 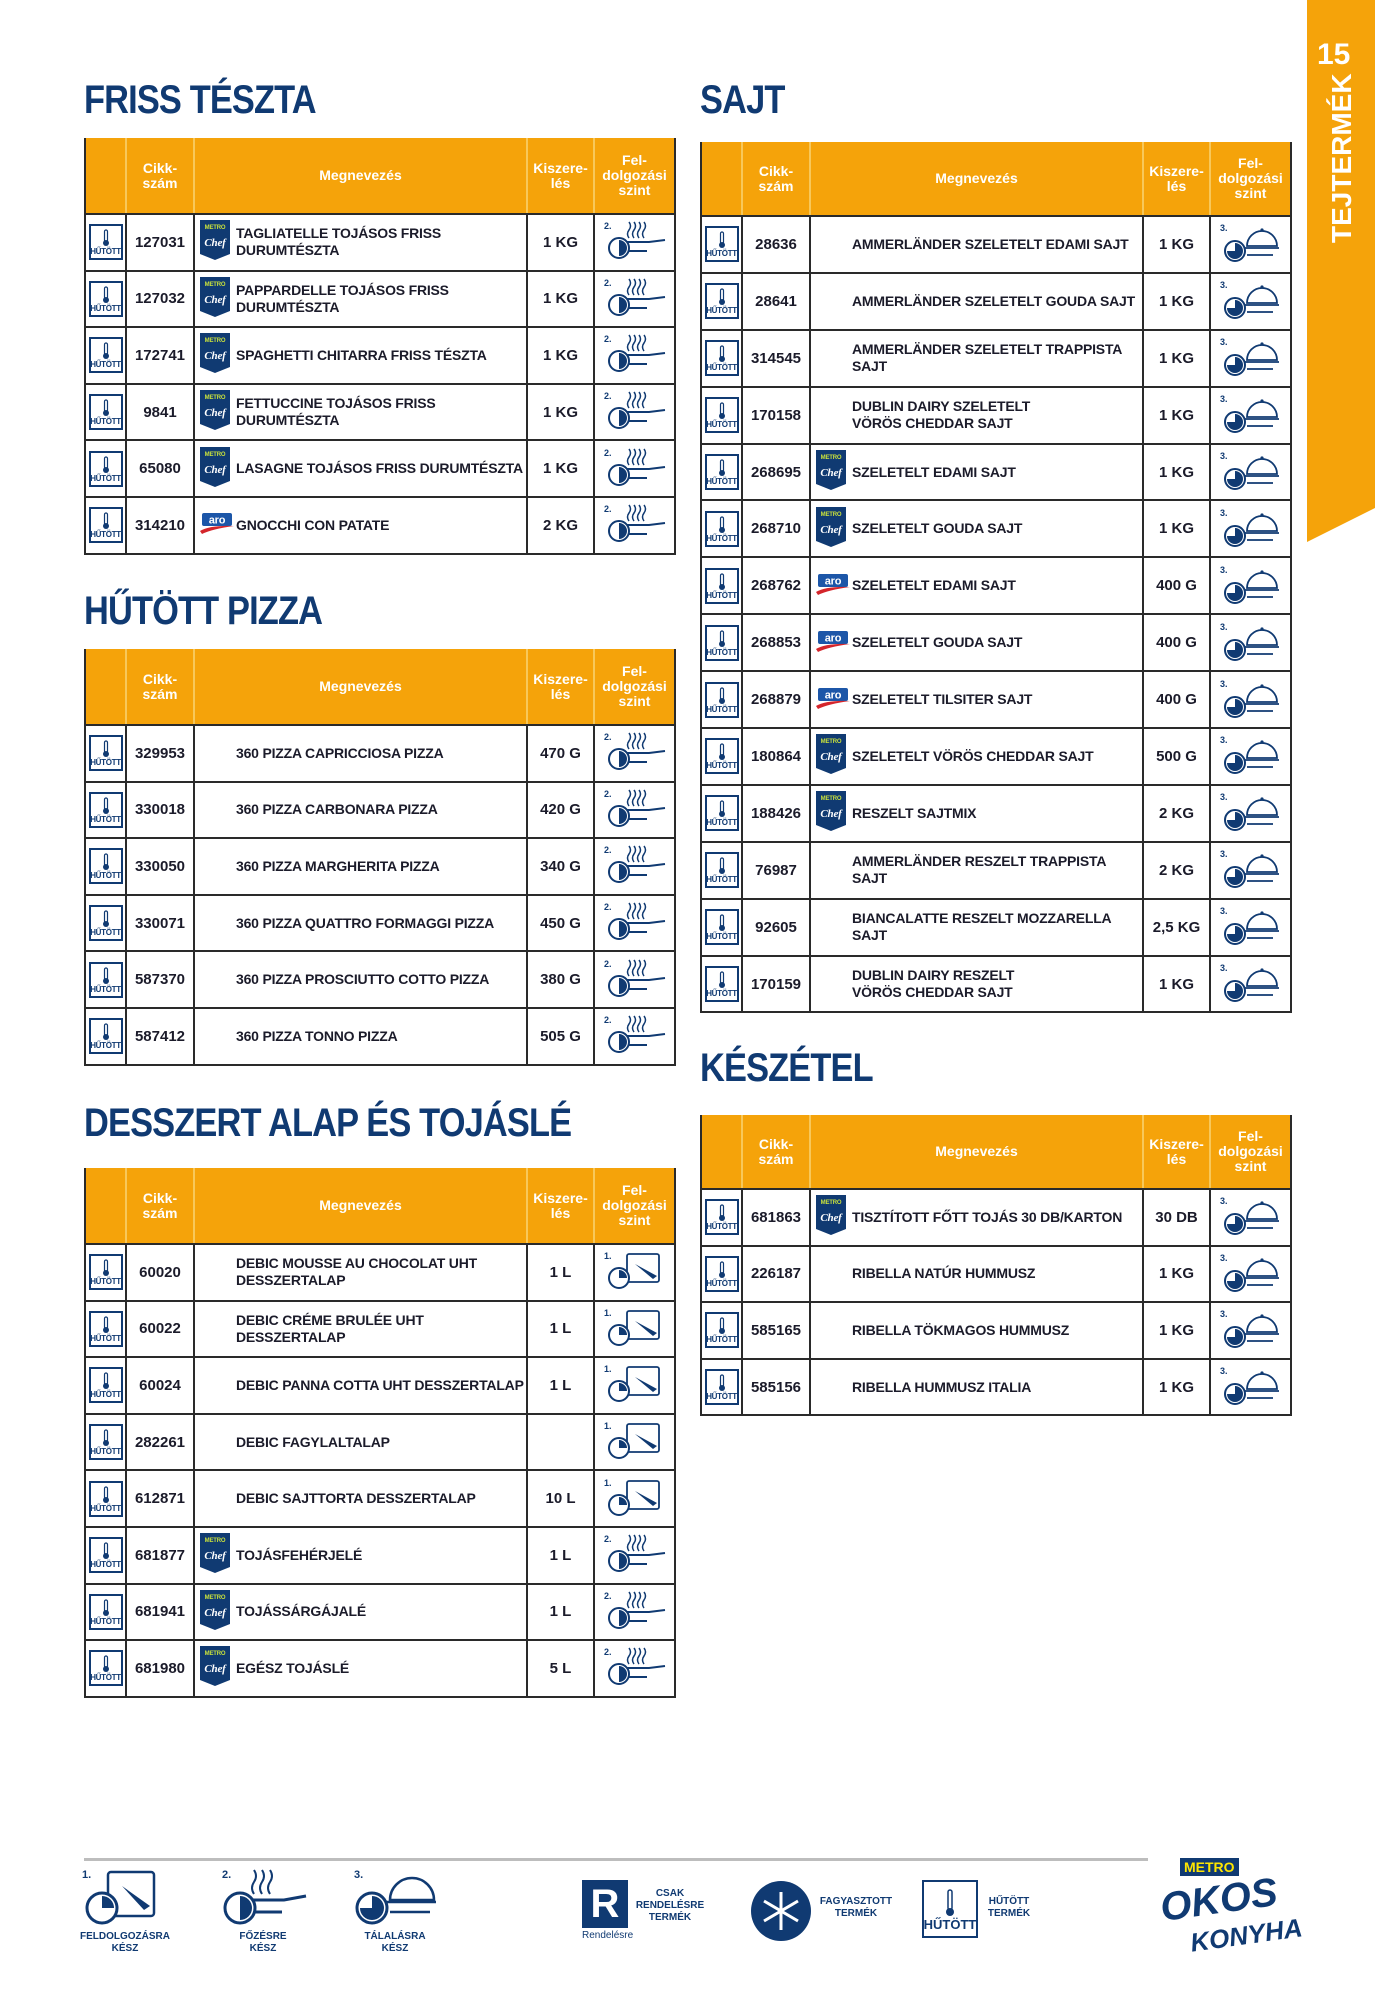 I want to click on item-size: 1 L, so click(x=561, y=1612).